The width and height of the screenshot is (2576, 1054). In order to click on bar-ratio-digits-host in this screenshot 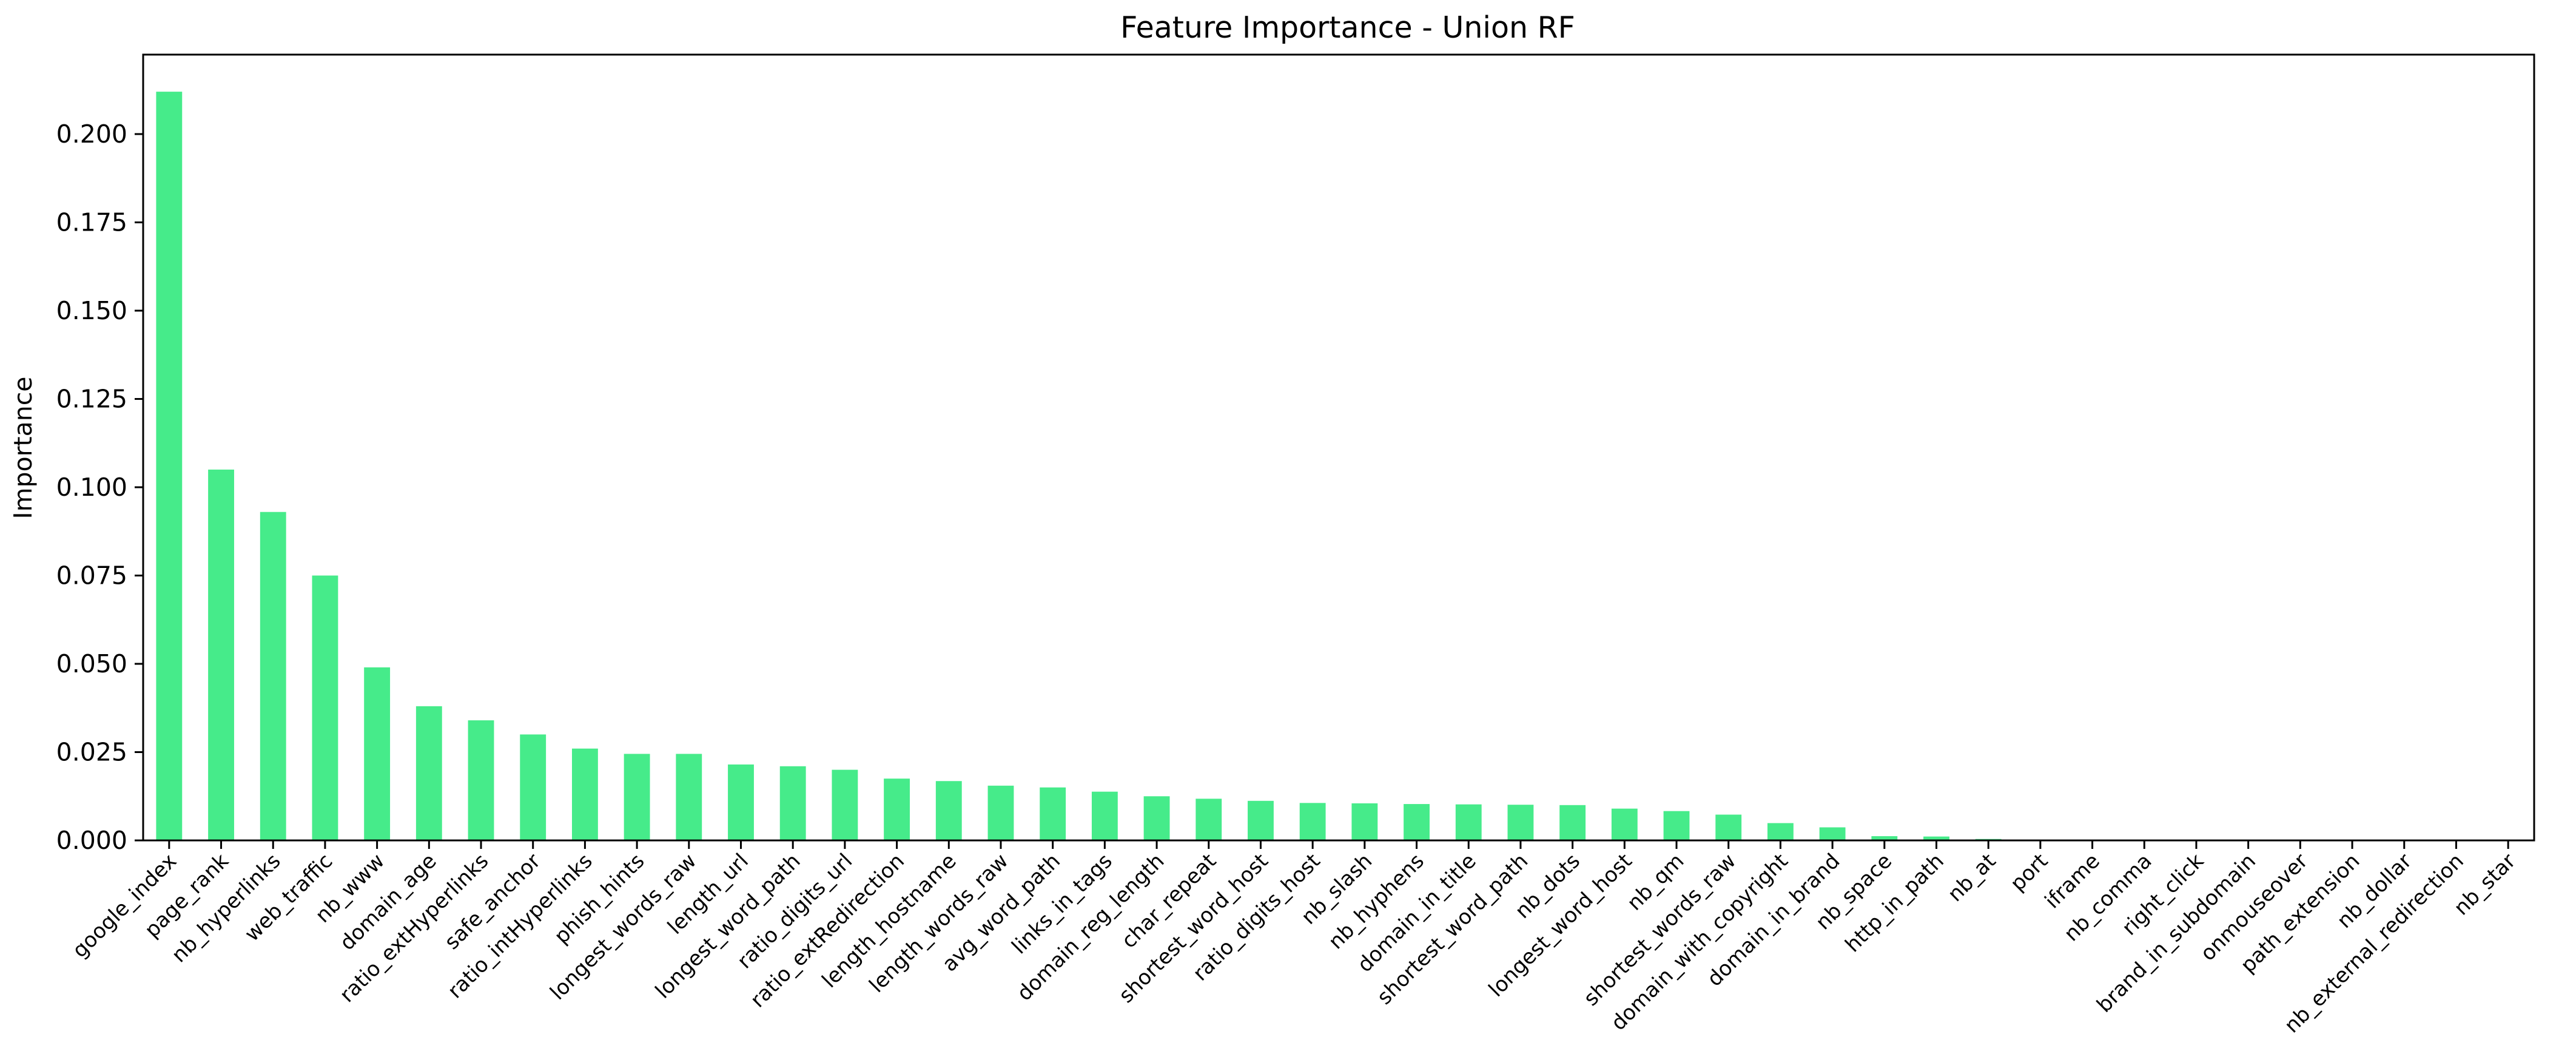, I will do `click(1313, 821)`.